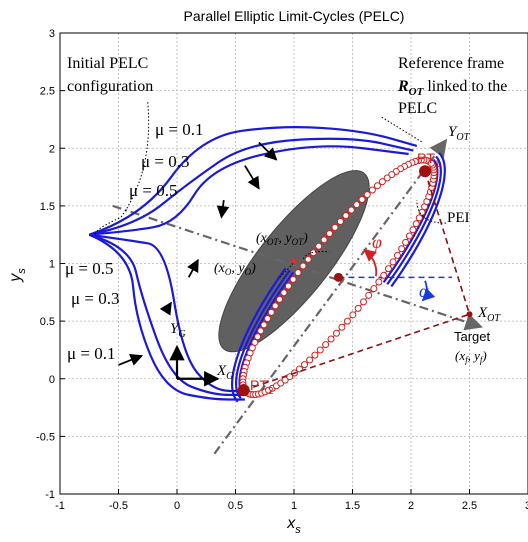  Describe the element at coordinates (45, 437) in the screenshot. I see `y-tick-label: -0.5` at that location.